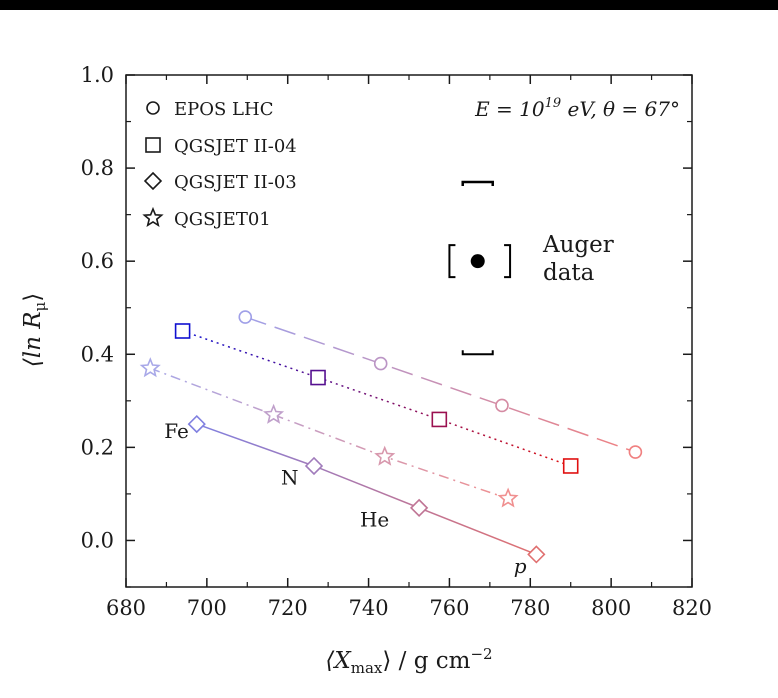 The height and width of the screenshot is (698, 778). I want to click on annotation-sup: 19, so click(553, 103).